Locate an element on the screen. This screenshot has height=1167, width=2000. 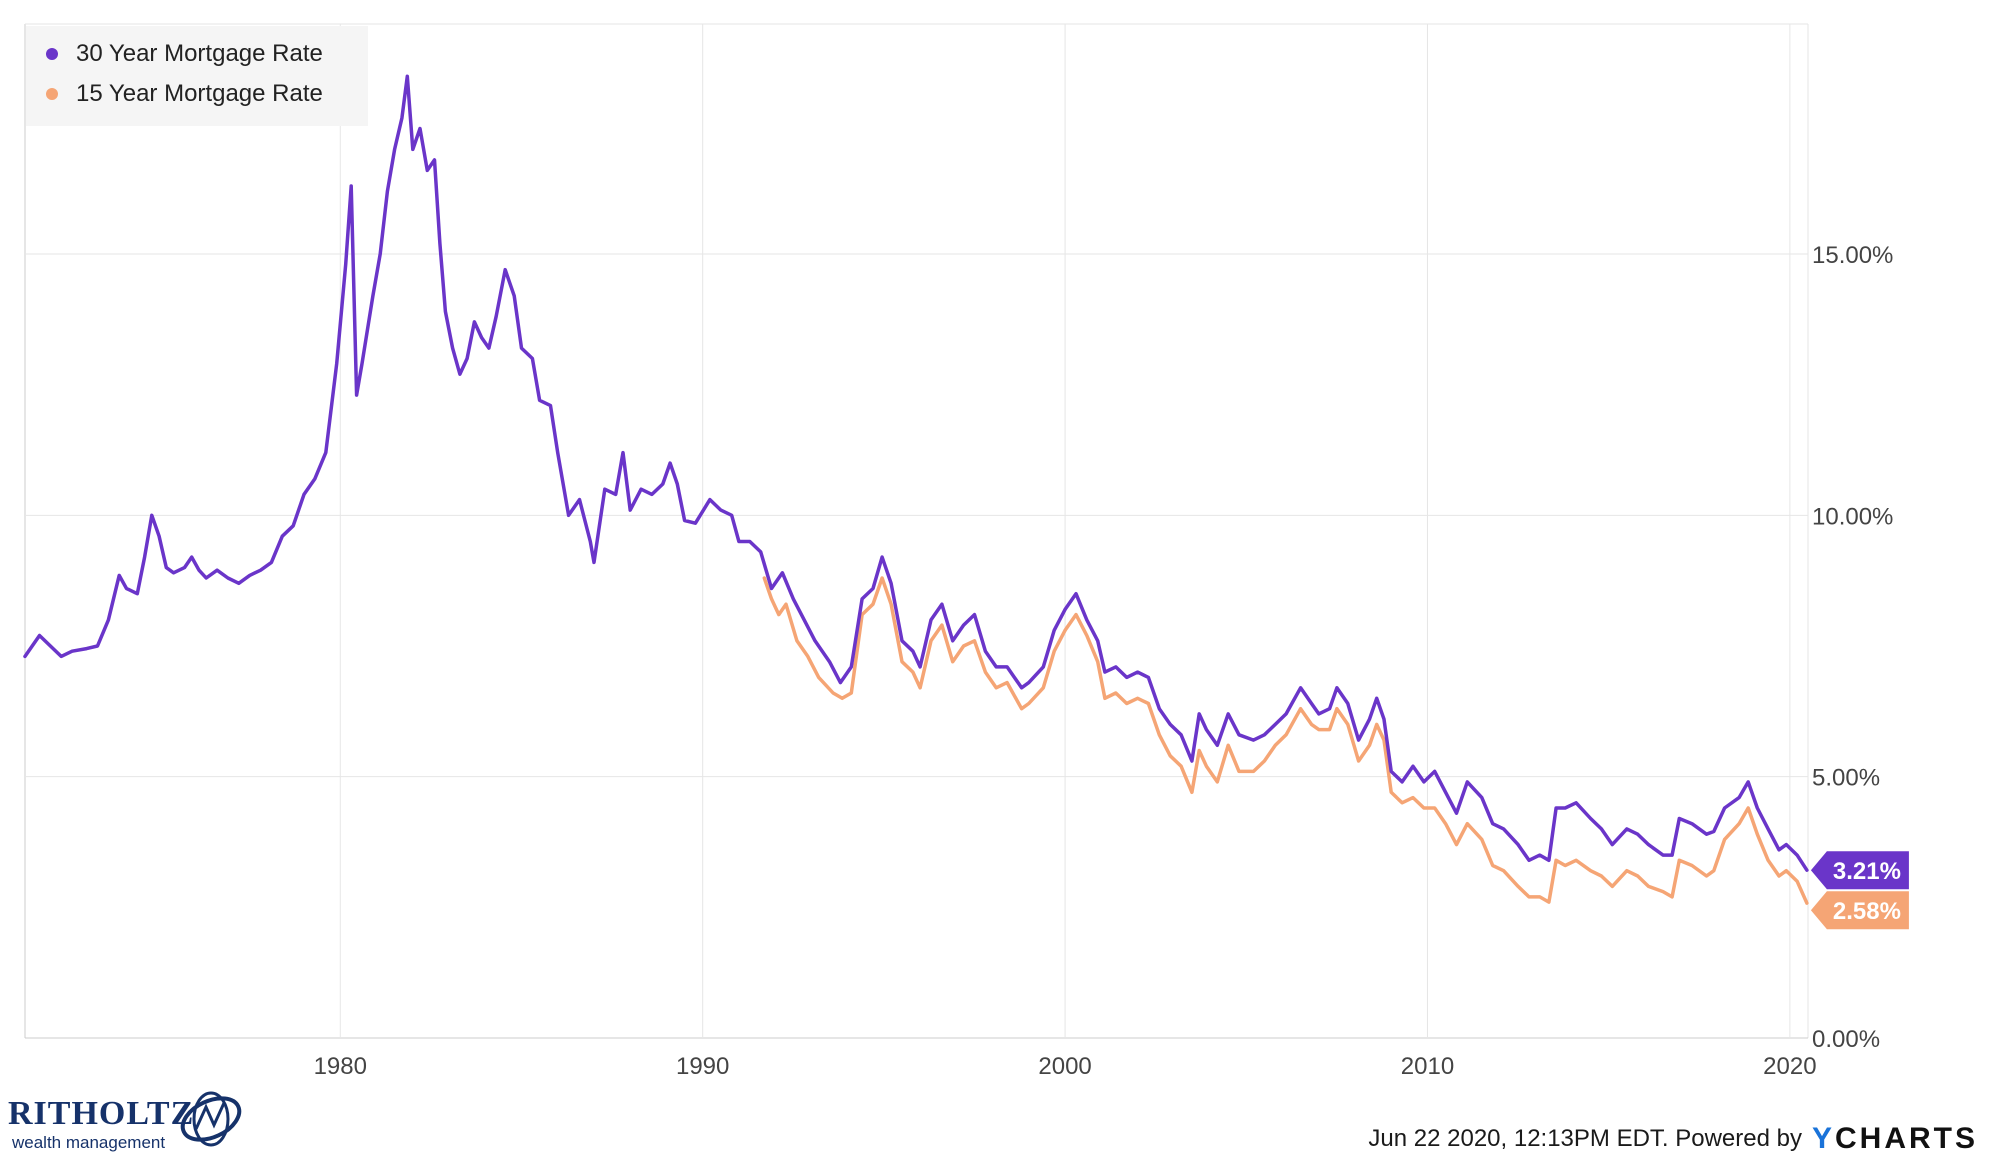
x-tick-label: 1990 is located at coordinates (702, 1066).